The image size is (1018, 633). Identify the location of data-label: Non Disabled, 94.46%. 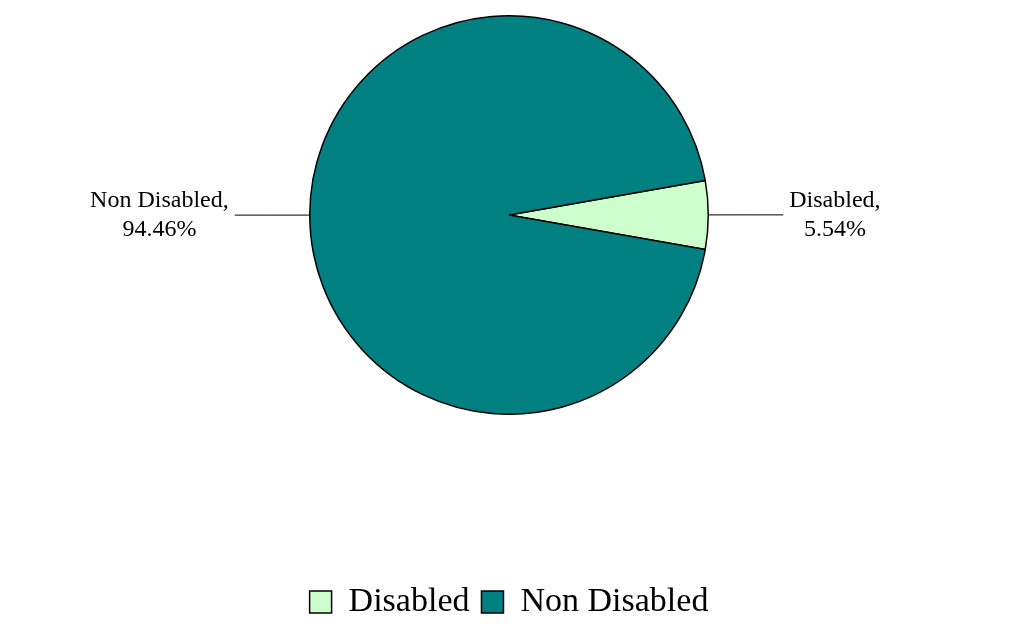
(159, 213).